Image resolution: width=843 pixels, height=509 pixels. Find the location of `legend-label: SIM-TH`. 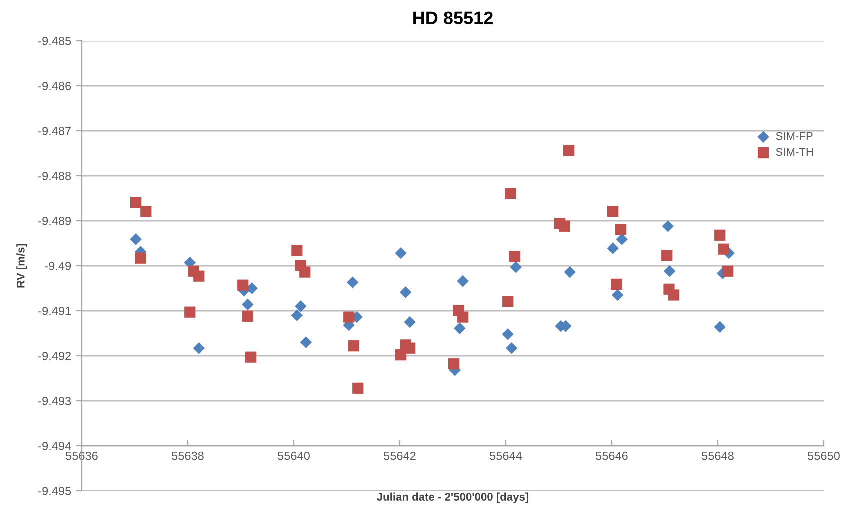

legend-label: SIM-TH is located at coordinates (795, 152).